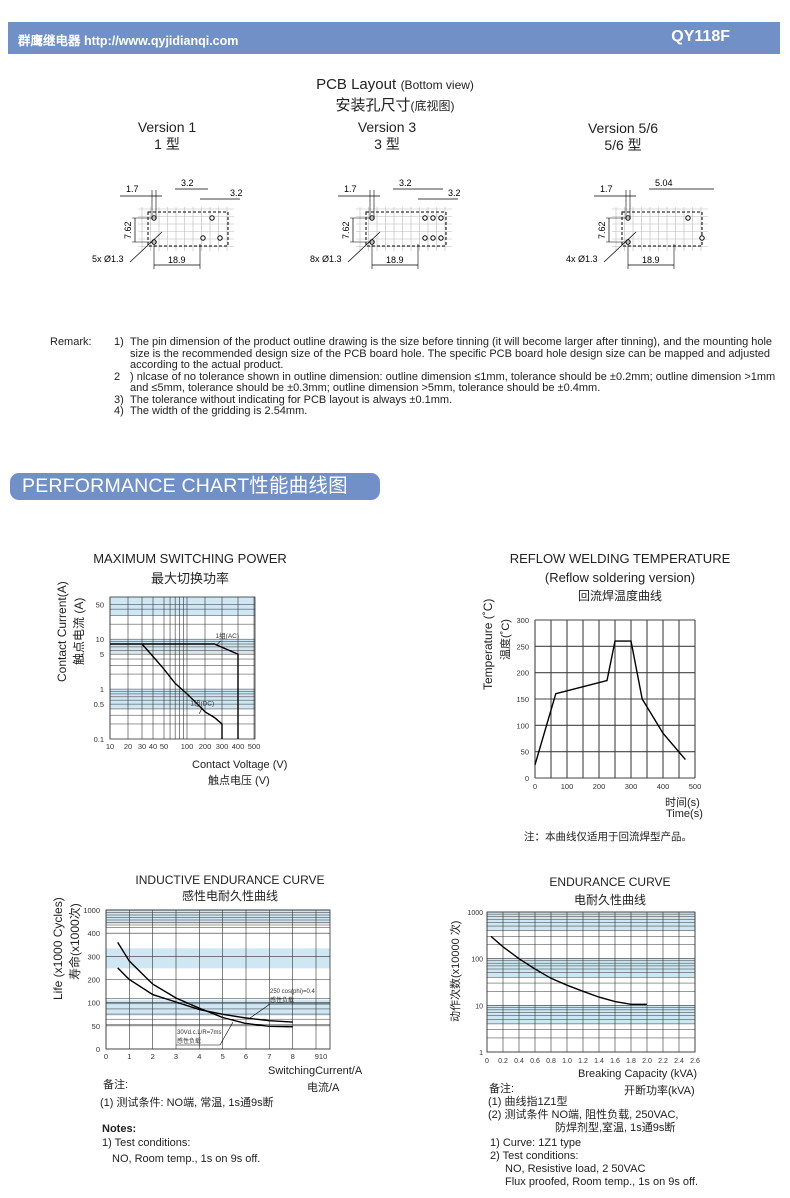 This screenshot has width=790, height=1198. Describe the element at coordinates (437, 85) in the screenshot. I see `pcb-title-note: (Bottom view)` at that location.